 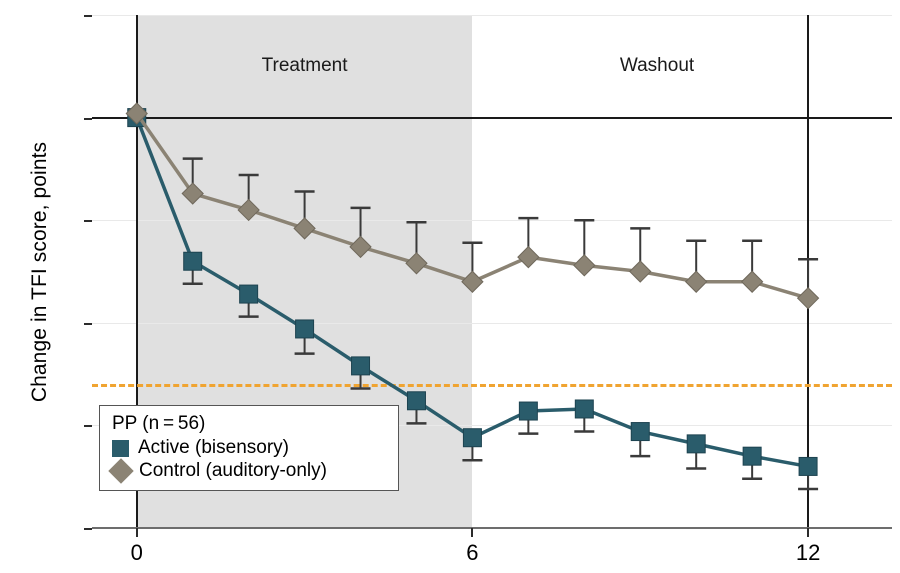 What do you see at coordinates (472, 552) in the screenshot?
I see `x-tick-label: 6` at bounding box center [472, 552].